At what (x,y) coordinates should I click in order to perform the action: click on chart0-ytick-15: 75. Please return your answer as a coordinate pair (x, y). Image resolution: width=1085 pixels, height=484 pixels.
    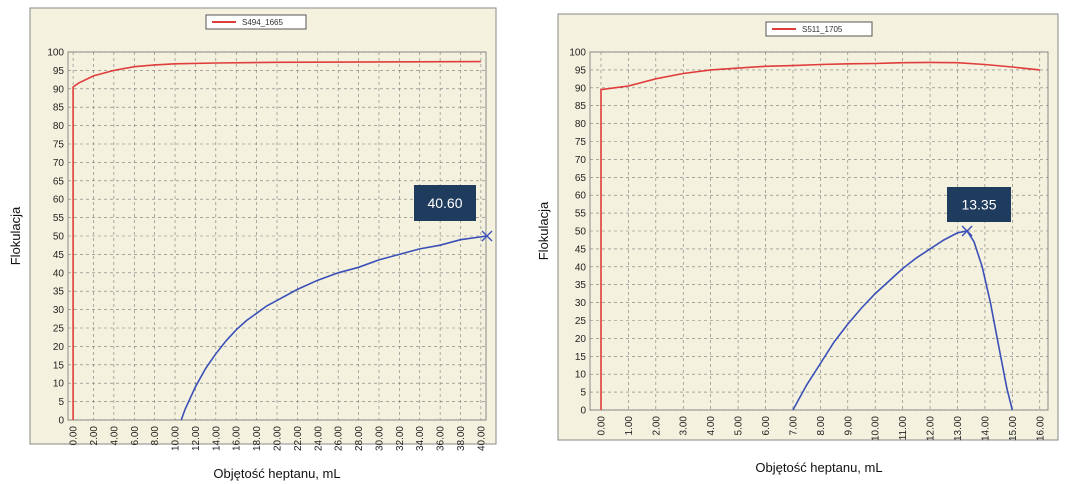
    Looking at the image, I should click on (59, 145).